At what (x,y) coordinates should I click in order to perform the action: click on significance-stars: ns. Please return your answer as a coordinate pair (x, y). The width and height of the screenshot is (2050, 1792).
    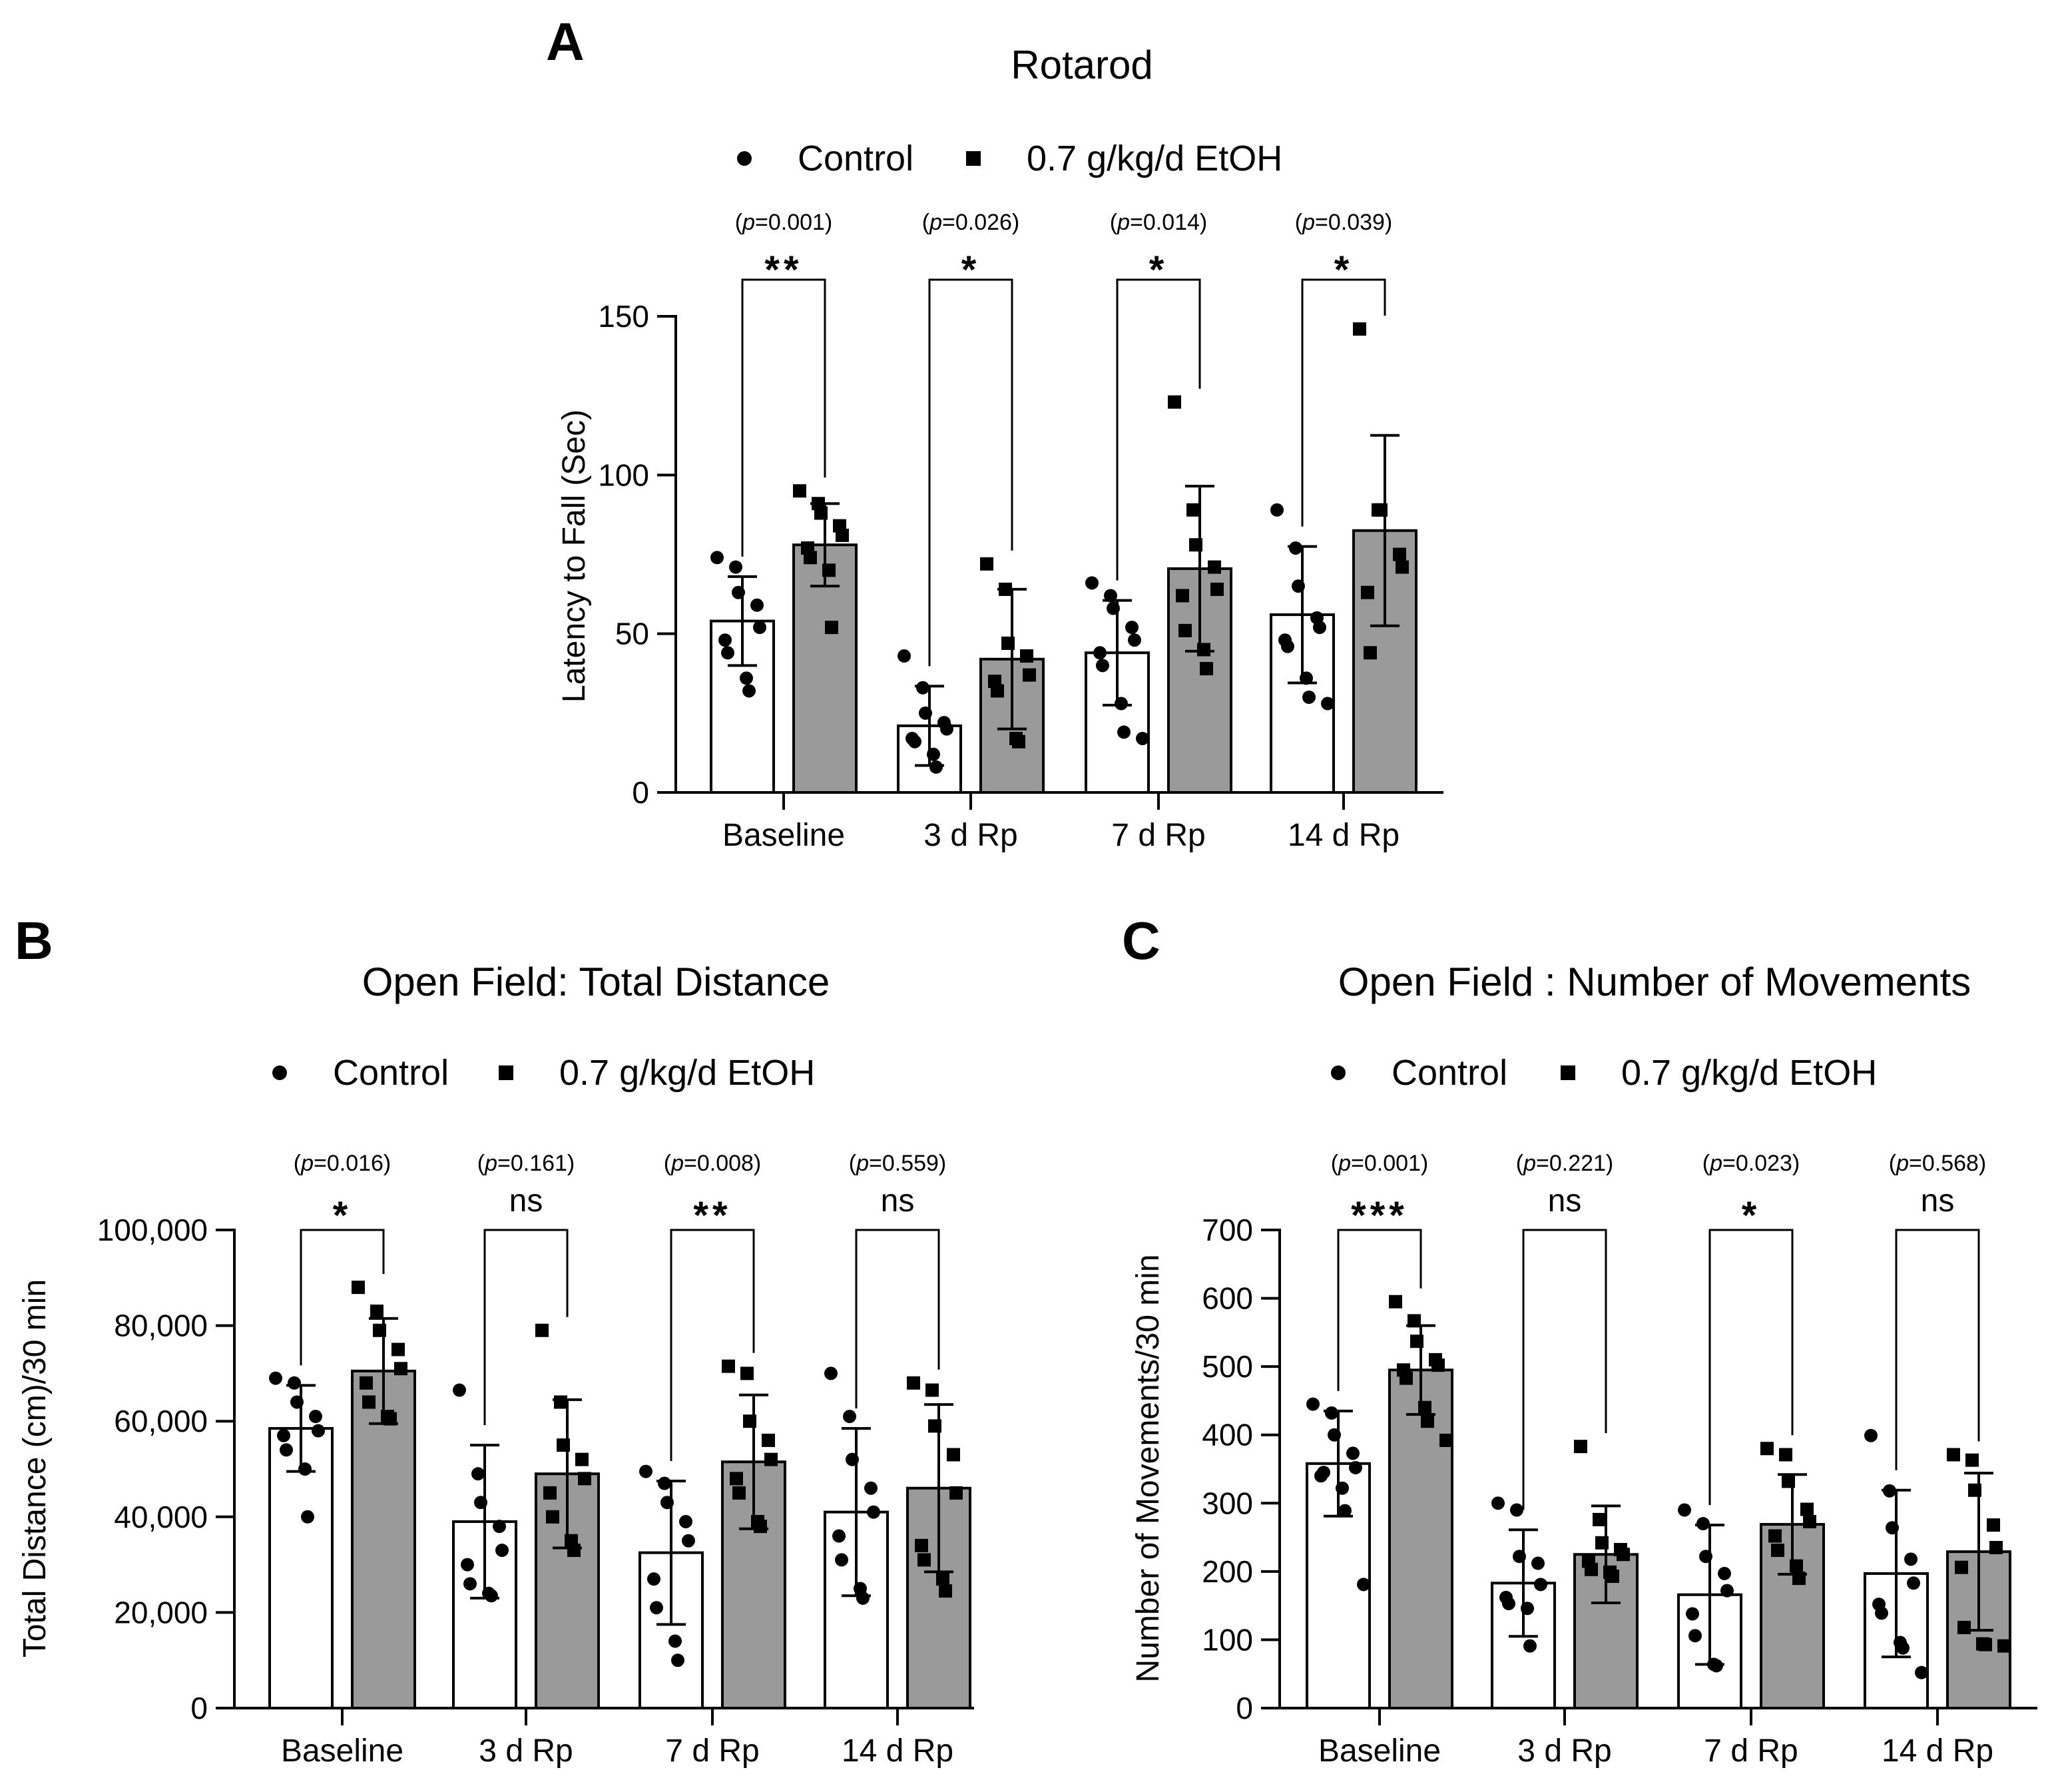
    Looking at the image, I should click on (1565, 1201).